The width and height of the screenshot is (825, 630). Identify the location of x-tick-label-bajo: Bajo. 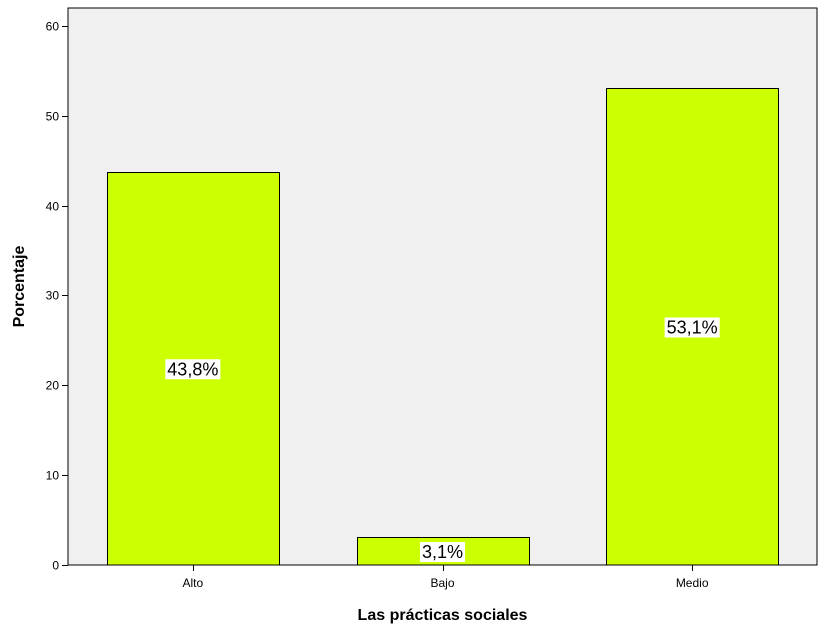
(442, 583).